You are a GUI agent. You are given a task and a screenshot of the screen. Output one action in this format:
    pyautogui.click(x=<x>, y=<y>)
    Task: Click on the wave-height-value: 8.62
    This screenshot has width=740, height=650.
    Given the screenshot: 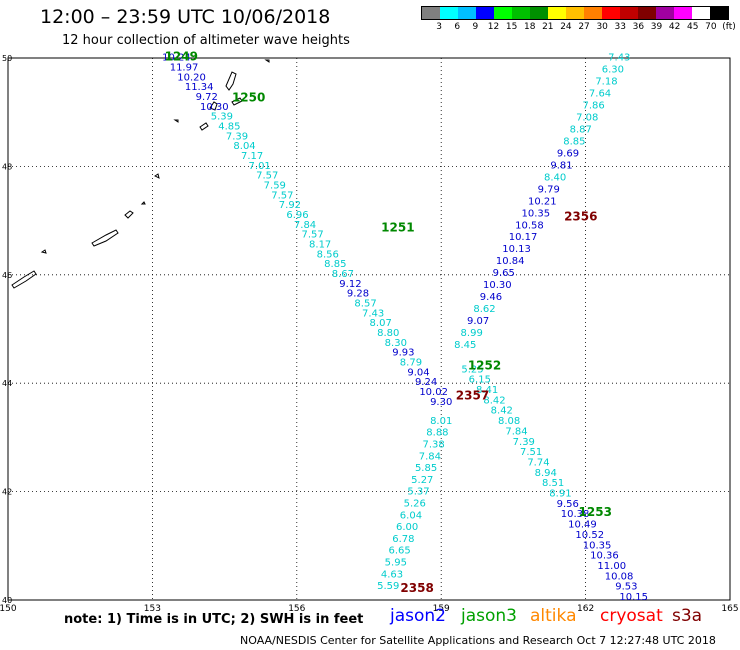 What is the action you would take?
    pyautogui.click(x=484, y=309)
    